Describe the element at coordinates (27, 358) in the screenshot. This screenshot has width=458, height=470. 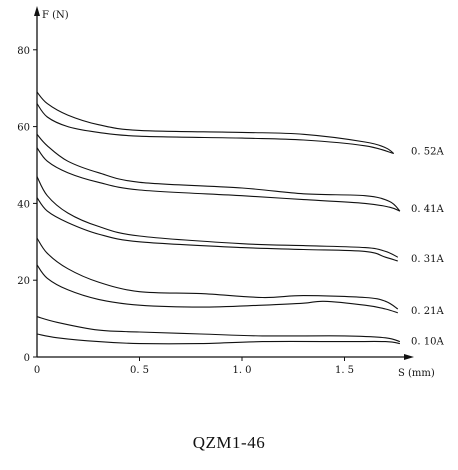
I see `y-tick-label: 0` at that location.